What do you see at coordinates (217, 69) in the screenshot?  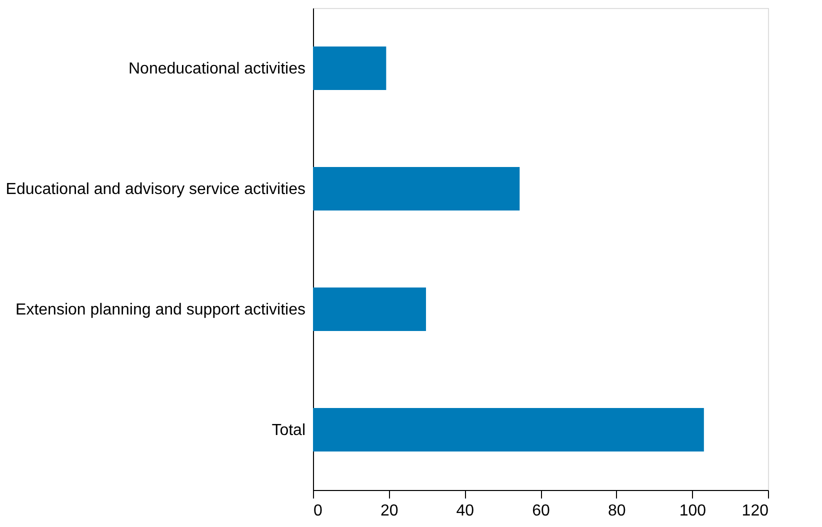 I see `y-tick-label: Noneducational activities` at bounding box center [217, 69].